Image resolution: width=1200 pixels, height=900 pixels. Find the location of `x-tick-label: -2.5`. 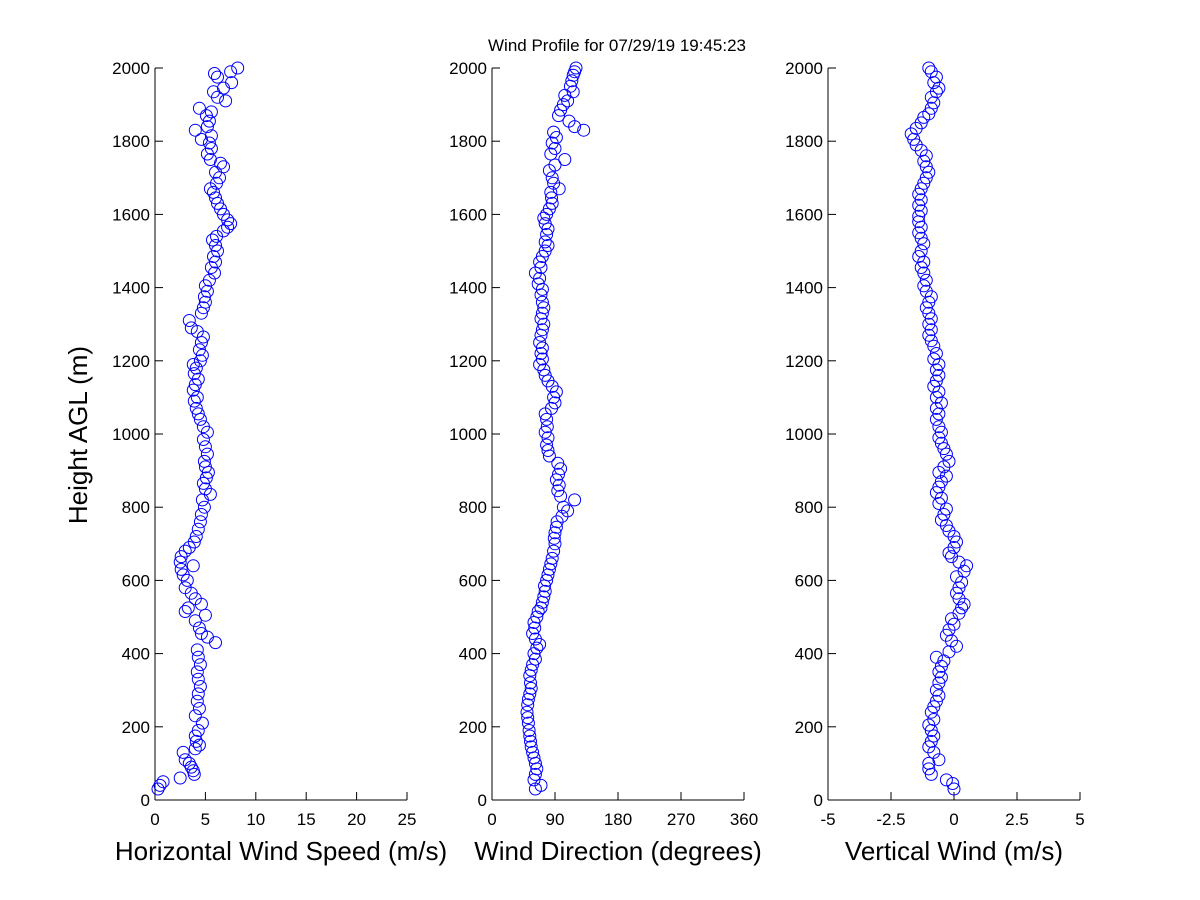

x-tick-label: -2.5 is located at coordinates (890, 819).